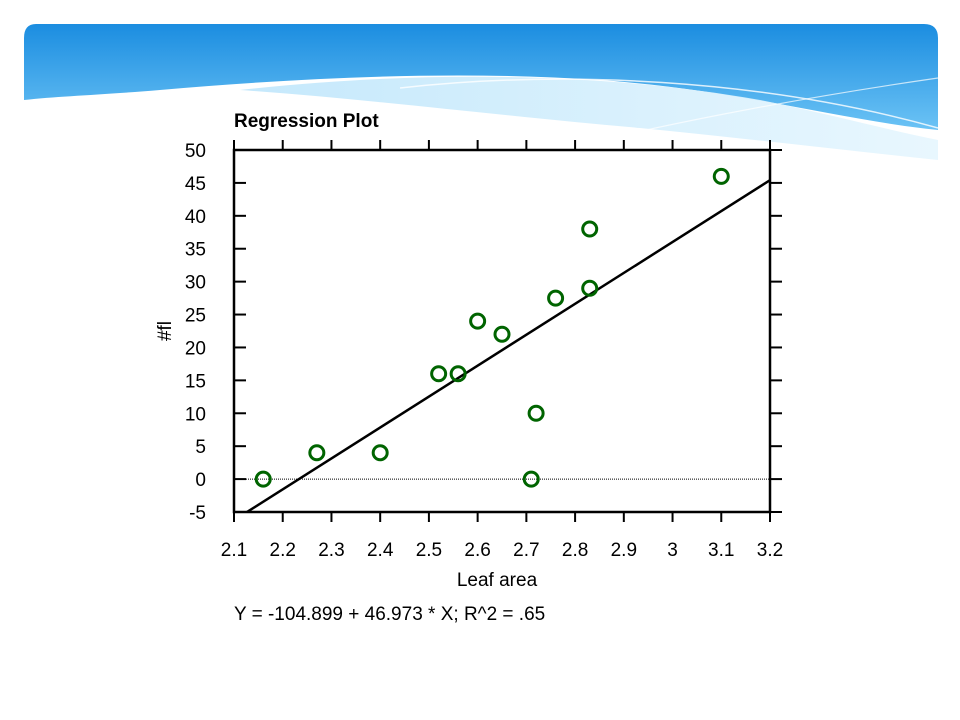 This screenshot has width=960, height=720. Describe the element at coordinates (575, 550) in the screenshot. I see `x-tick-label: 2.8` at that location.